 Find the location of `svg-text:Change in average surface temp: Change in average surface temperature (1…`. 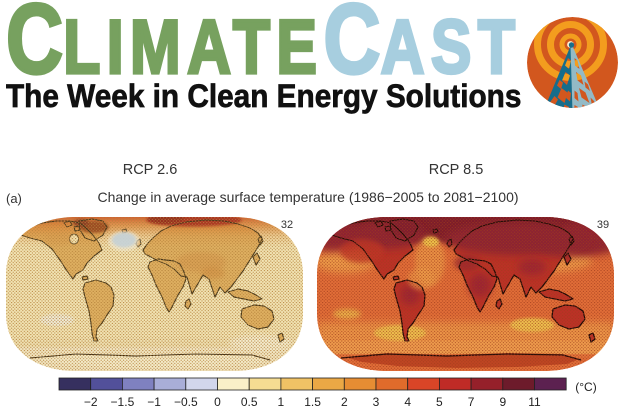

svg-text:Change in average surface temp: Change in average surface temperature (1… is located at coordinates (307, 197).